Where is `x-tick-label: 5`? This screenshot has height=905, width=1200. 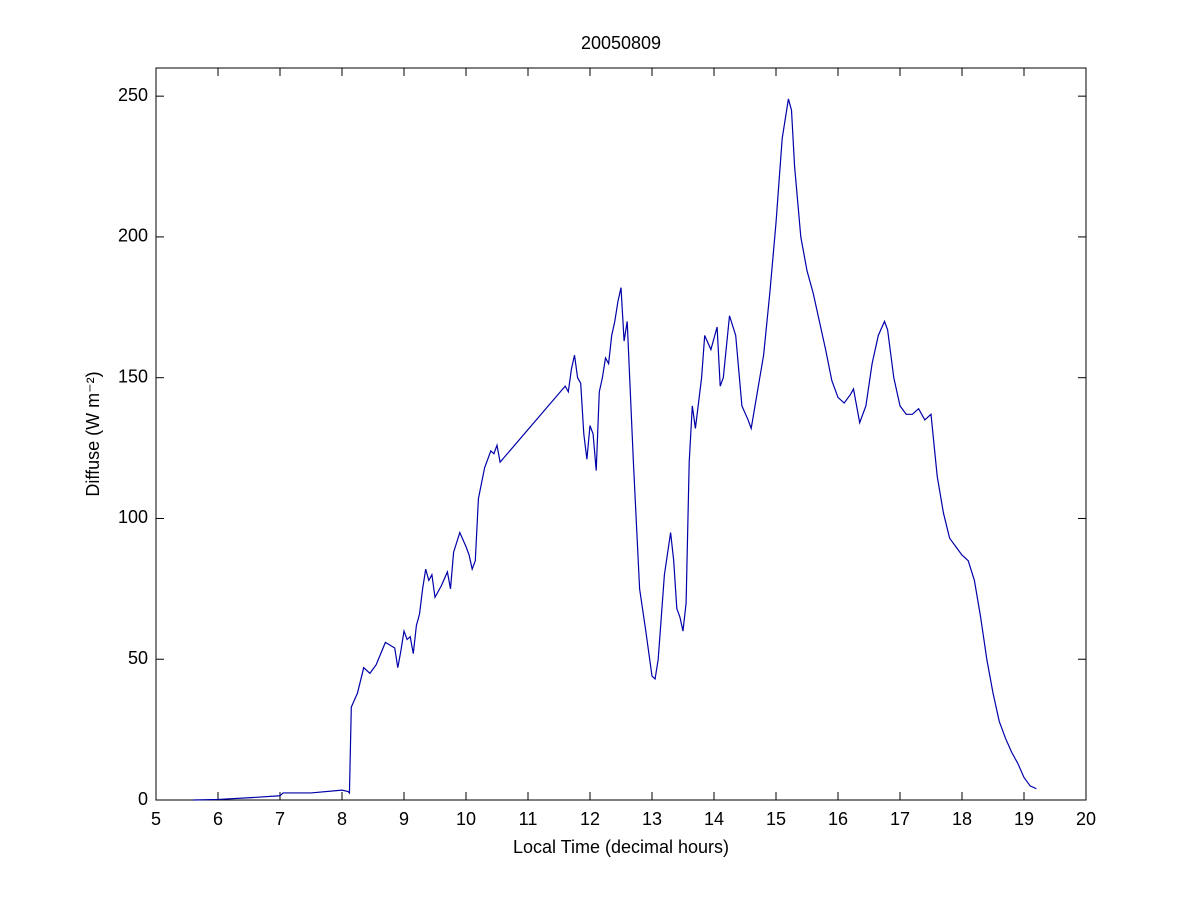 x-tick-label: 5 is located at coordinates (156, 819).